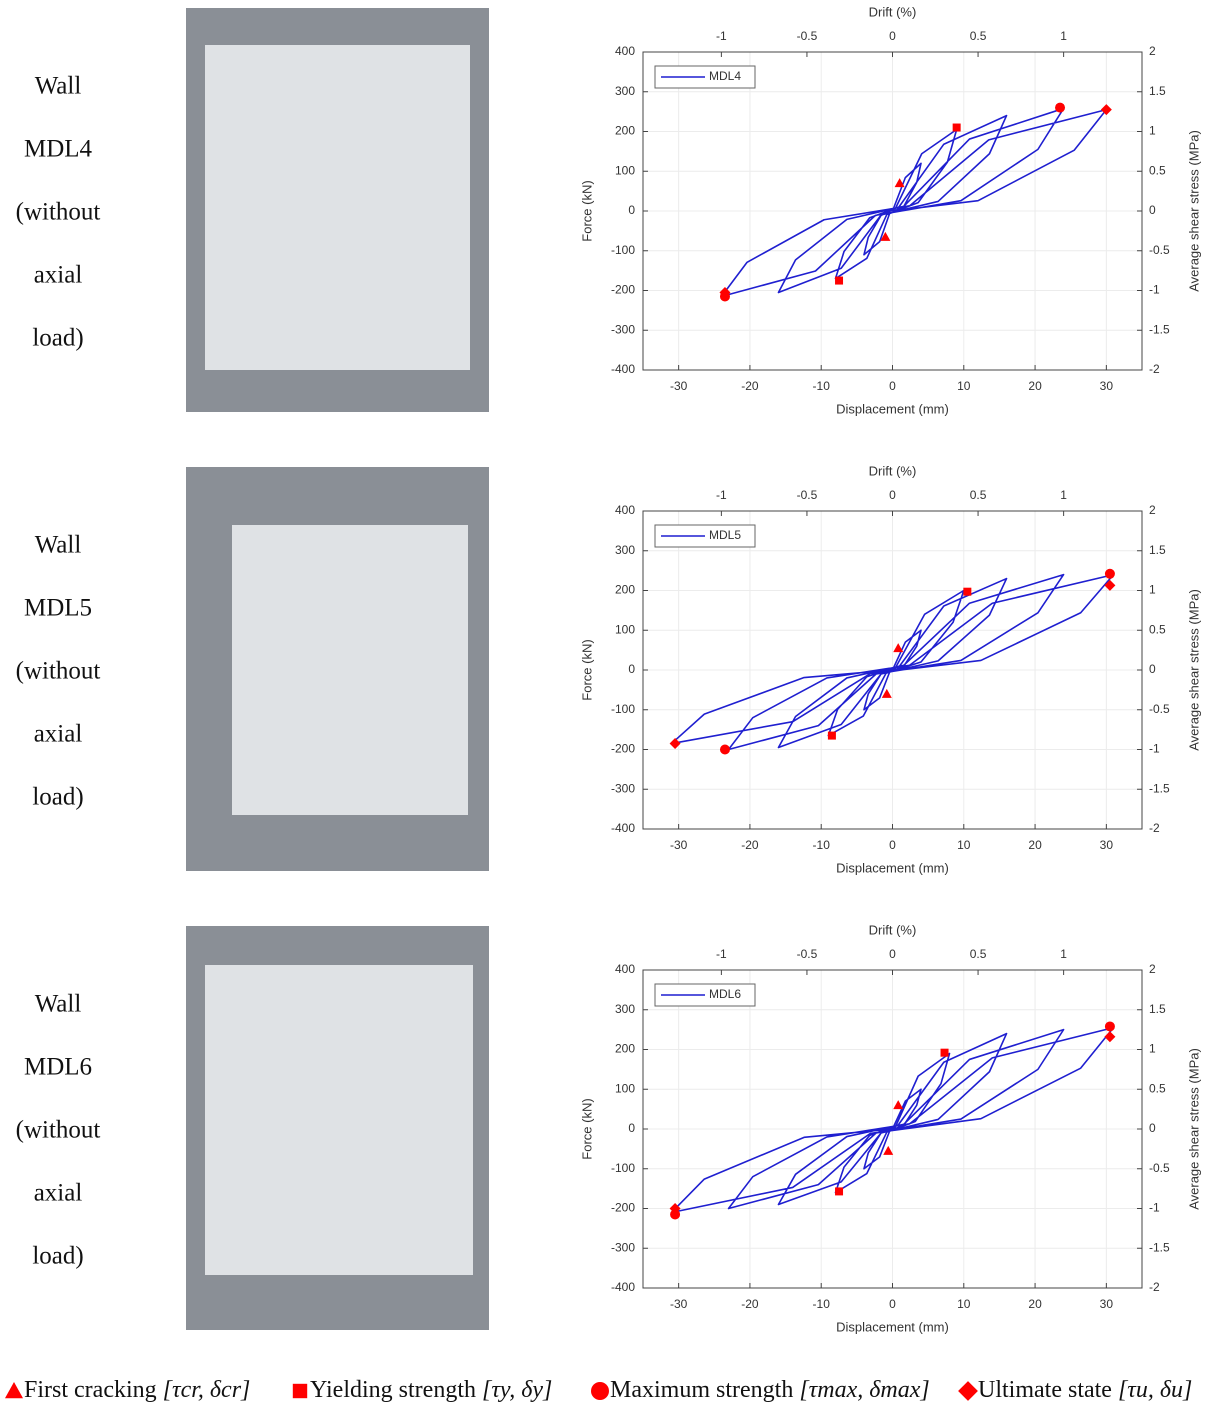 The image size is (1209, 1421). What do you see at coordinates (90, 1390) in the screenshot?
I see `legend-label: First cracking` at bounding box center [90, 1390].